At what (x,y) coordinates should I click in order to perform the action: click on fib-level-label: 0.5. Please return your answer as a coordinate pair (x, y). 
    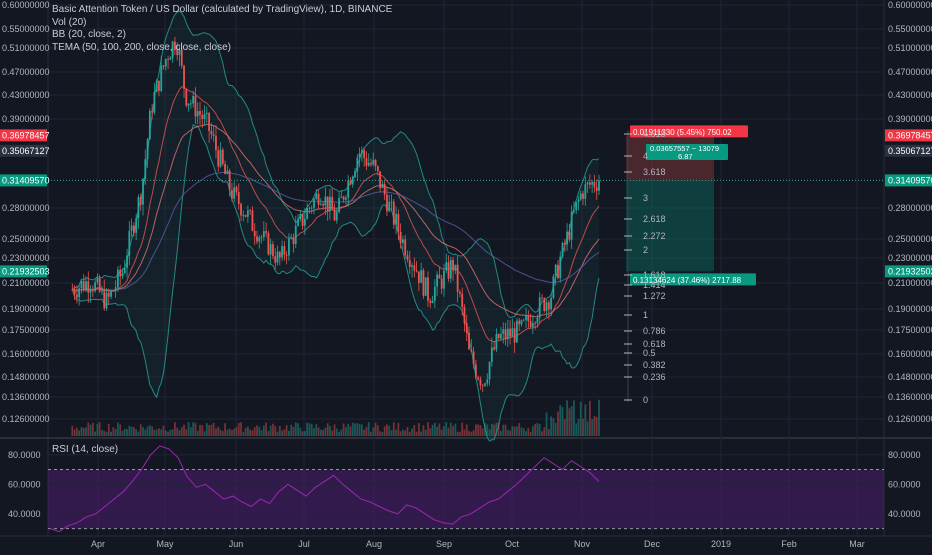
    Looking at the image, I should click on (649, 353).